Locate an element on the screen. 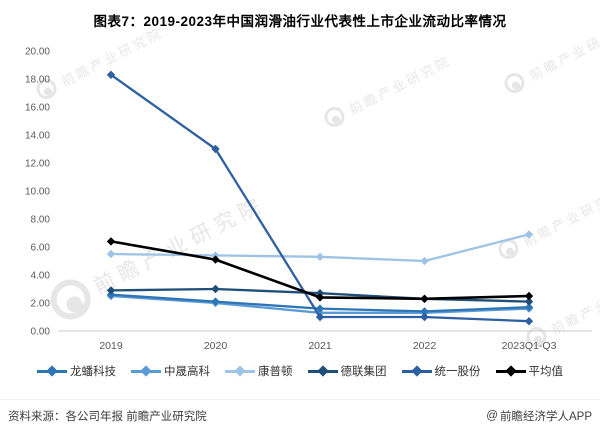 The height and width of the screenshot is (433, 600). legend-item-中晟高科: 中晟高科 is located at coordinates (170, 371).